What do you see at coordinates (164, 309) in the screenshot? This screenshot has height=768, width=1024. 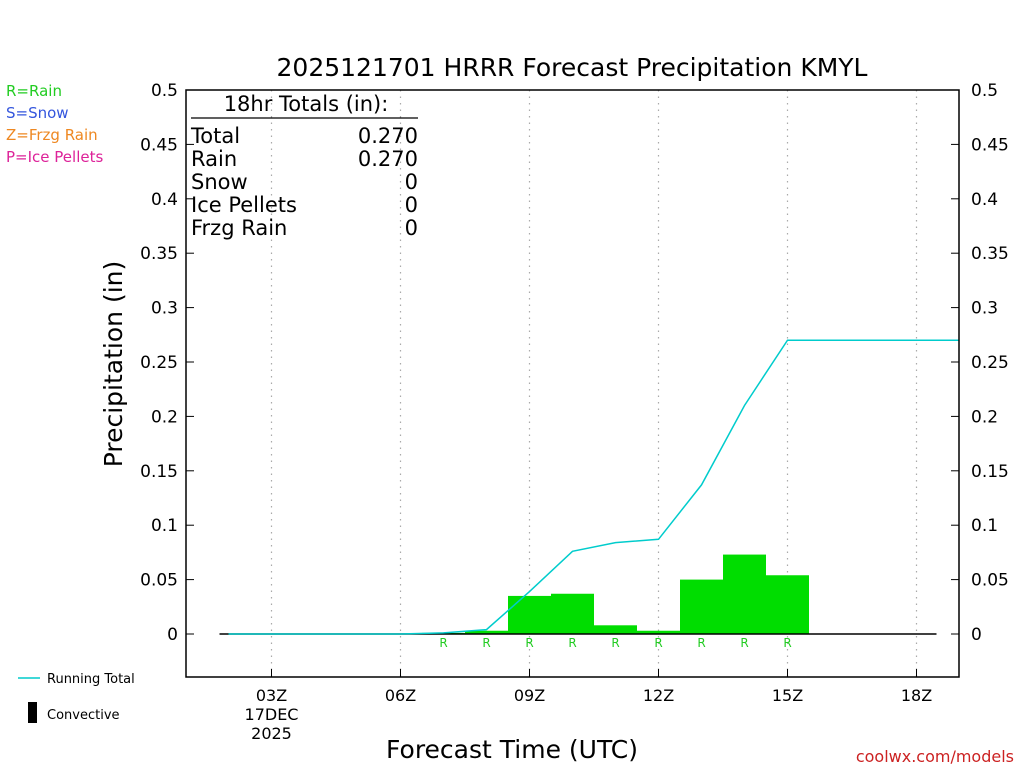 I see `y-tick-label-left-6: 0.3` at bounding box center [164, 309].